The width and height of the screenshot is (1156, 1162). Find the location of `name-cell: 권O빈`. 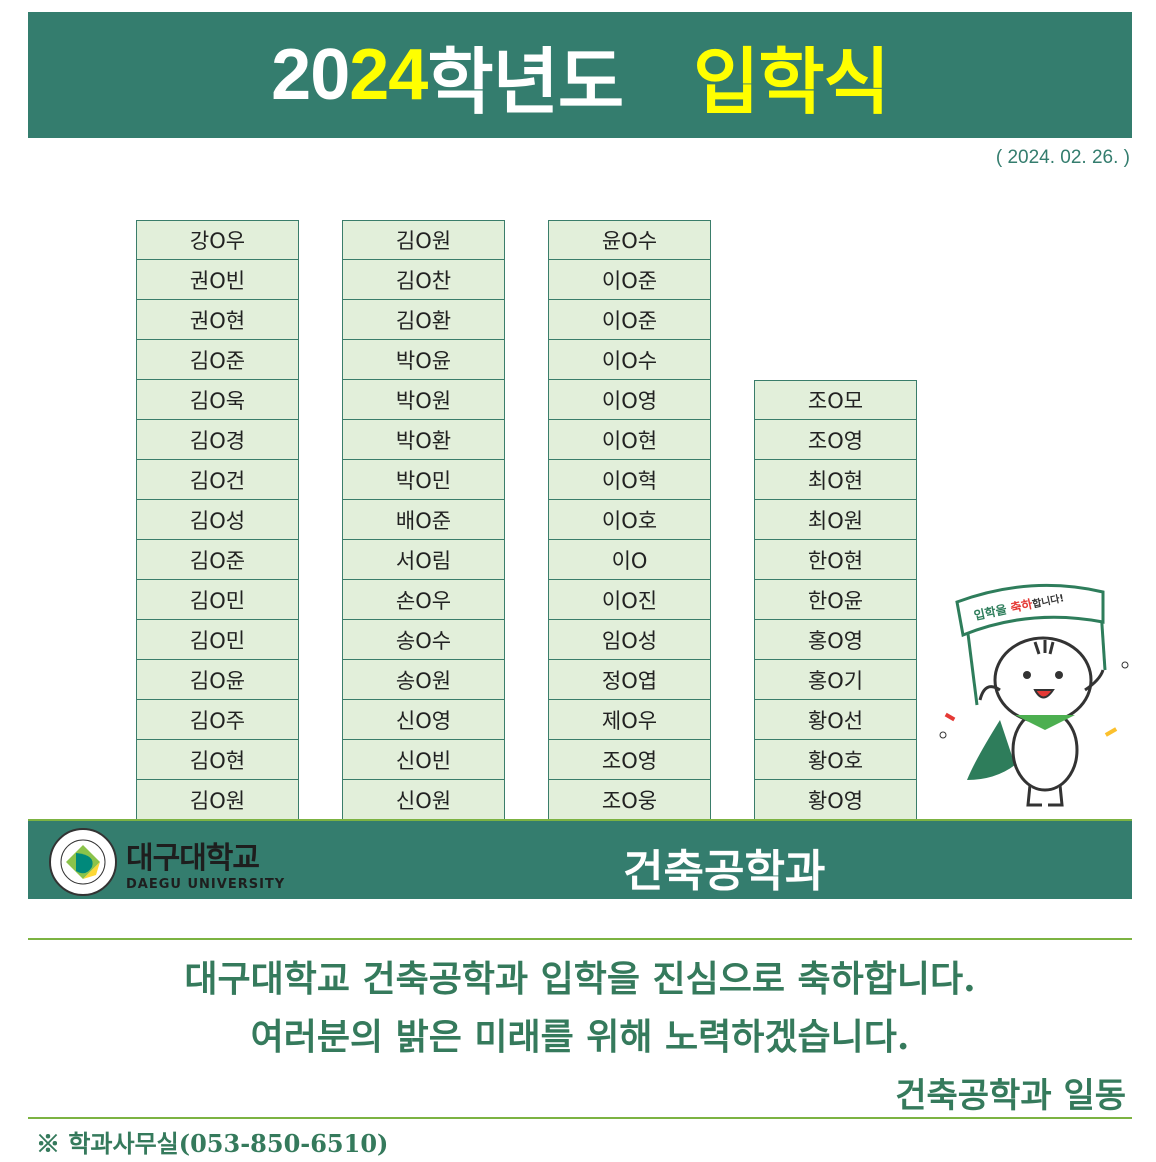

name-cell: 권O빈 is located at coordinates (217, 280).